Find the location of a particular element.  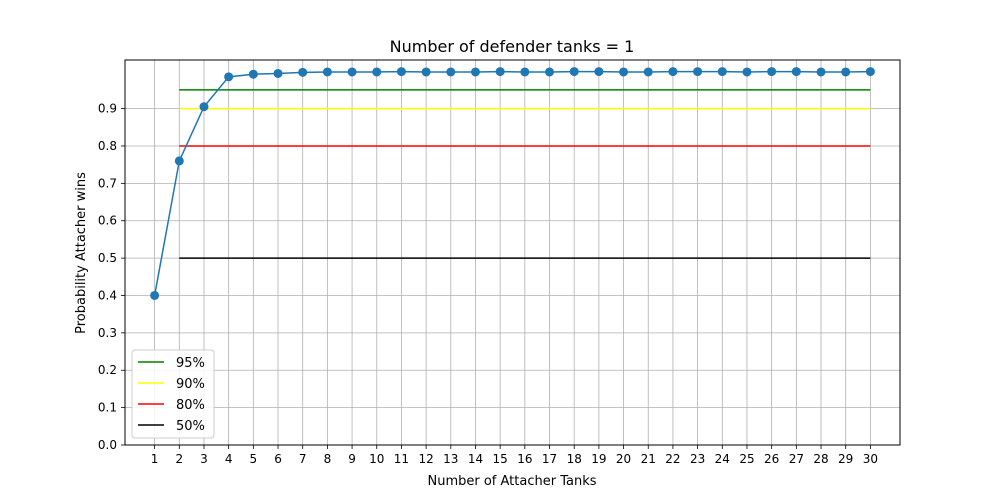

y-tick-label: 0.3 is located at coordinates (107, 333).